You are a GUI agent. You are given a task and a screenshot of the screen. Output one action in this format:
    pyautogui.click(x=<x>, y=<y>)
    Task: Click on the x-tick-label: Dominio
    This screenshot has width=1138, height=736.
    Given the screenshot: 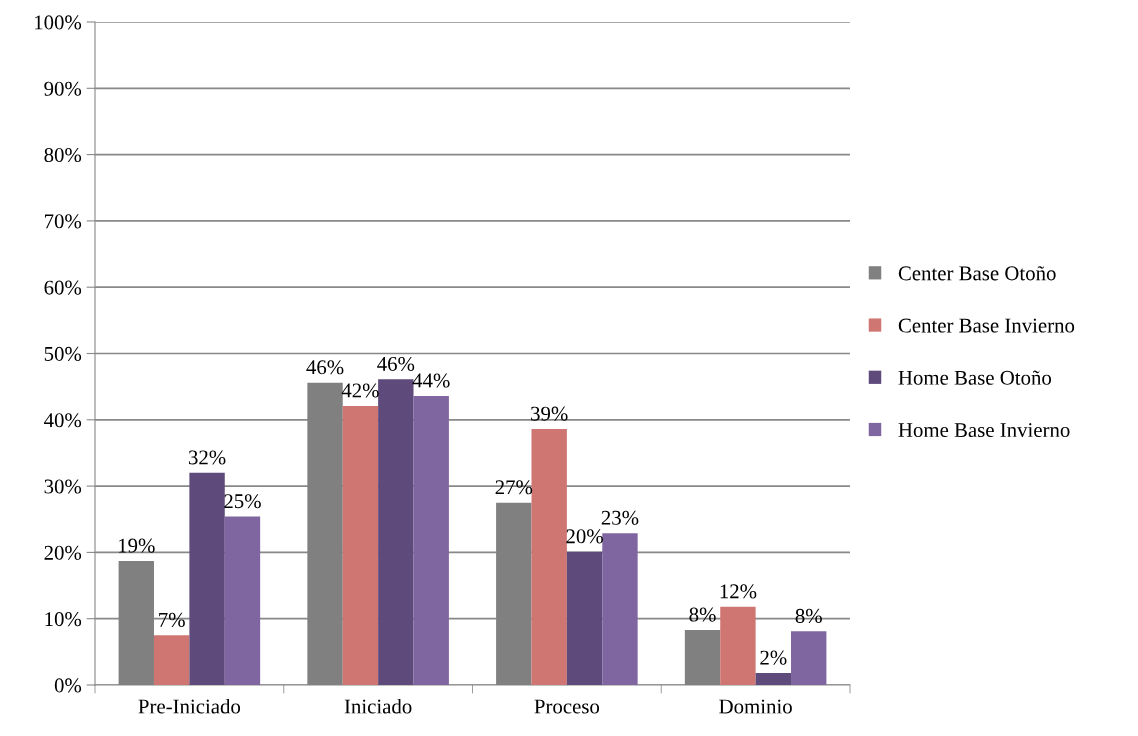 What is the action you would take?
    pyautogui.click(x=755, y=706)
    